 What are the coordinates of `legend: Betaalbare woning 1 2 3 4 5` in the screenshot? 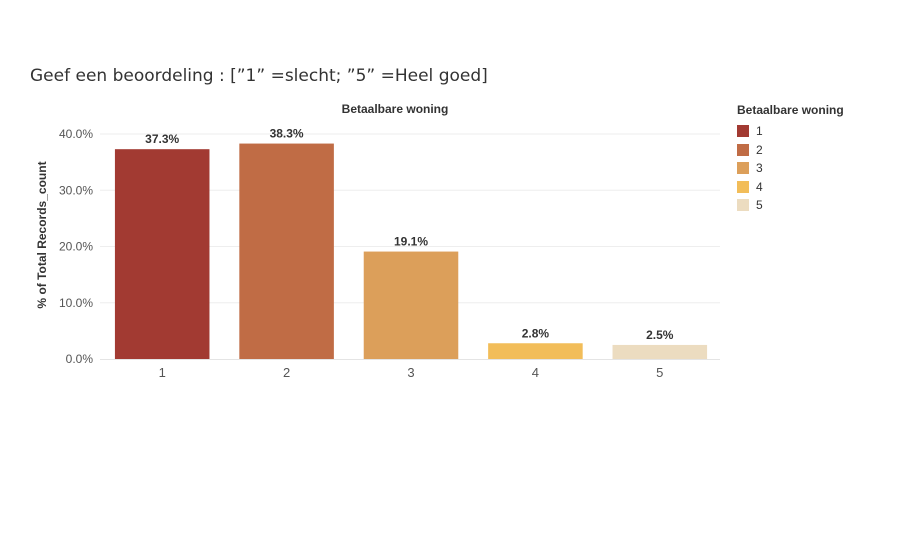 It's located at (790, 159).